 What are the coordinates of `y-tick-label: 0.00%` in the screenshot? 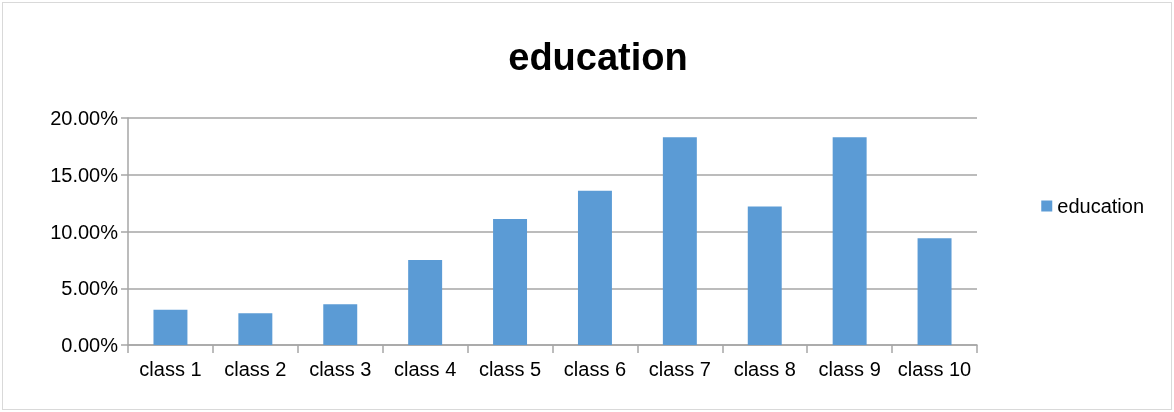 It's located at (90, 345).